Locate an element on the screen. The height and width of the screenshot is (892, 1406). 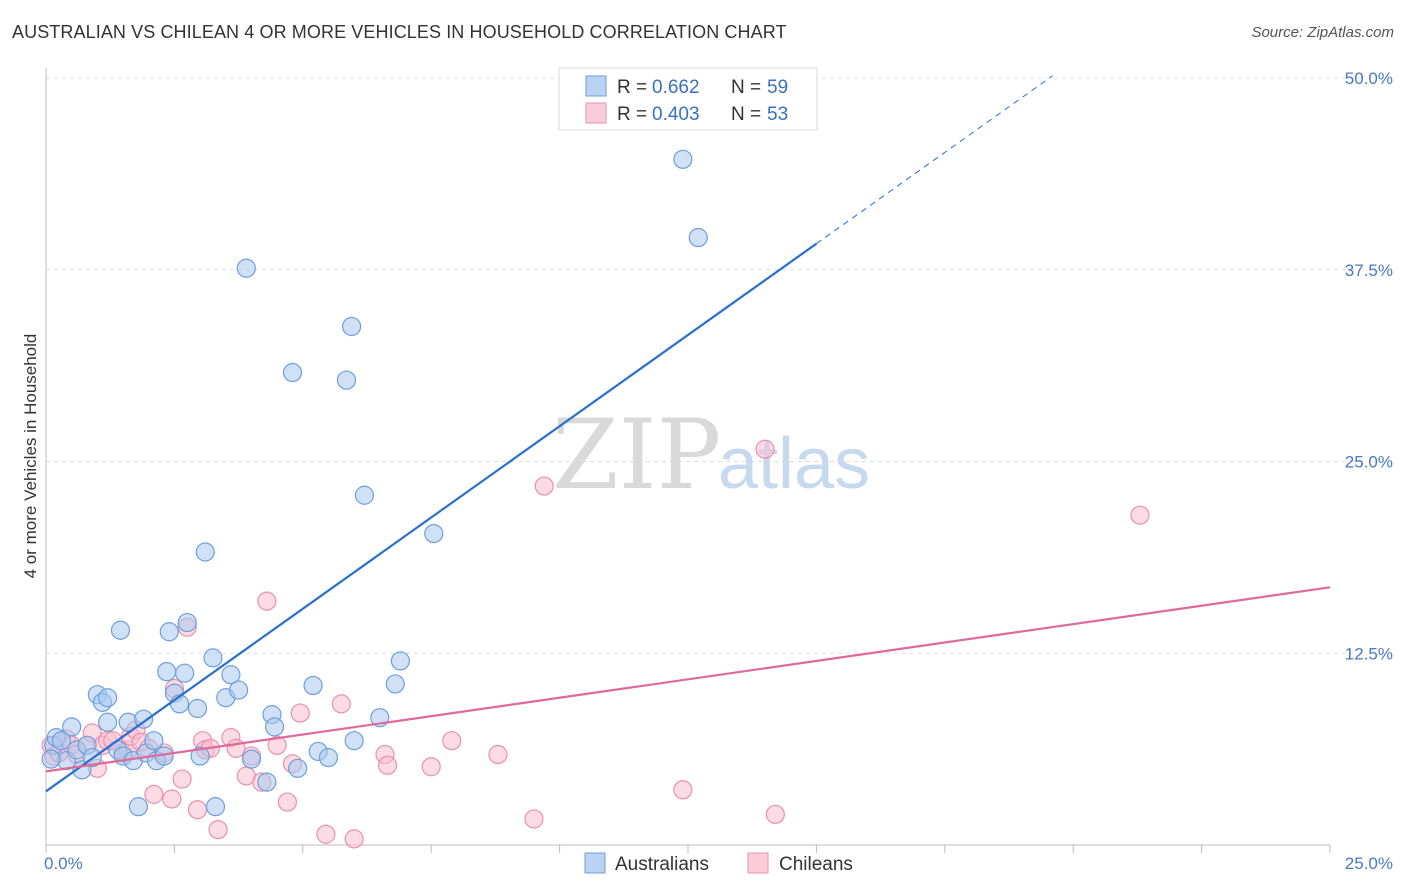
legend-r-label-chileans: R = is located at coordinates (632, 114).